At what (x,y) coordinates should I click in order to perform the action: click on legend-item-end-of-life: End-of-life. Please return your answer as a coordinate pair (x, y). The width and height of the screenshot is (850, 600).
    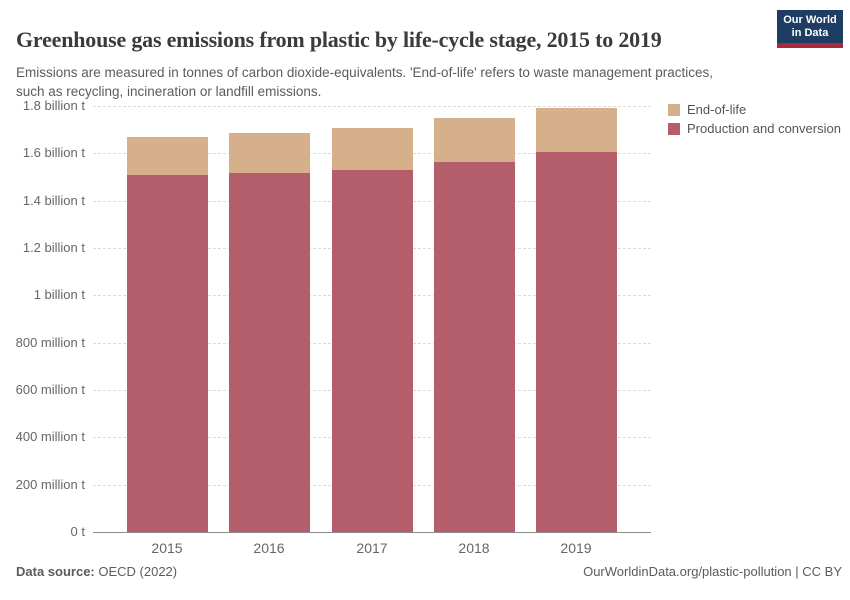
    Looking at the image, I should click on (754, 109).